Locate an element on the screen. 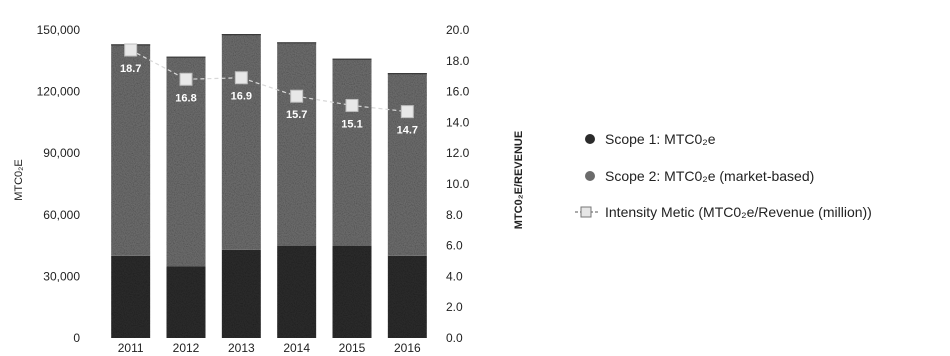 Image resolution: width=950 pixels, height=356 pixels. right-tick-label: 20.0 is located at coordinates (458, 30).